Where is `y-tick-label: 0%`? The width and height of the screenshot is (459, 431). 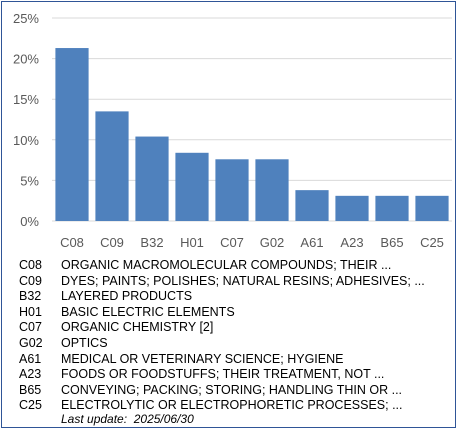
y-tick-label: 0% is located at coordinates (29, 221).